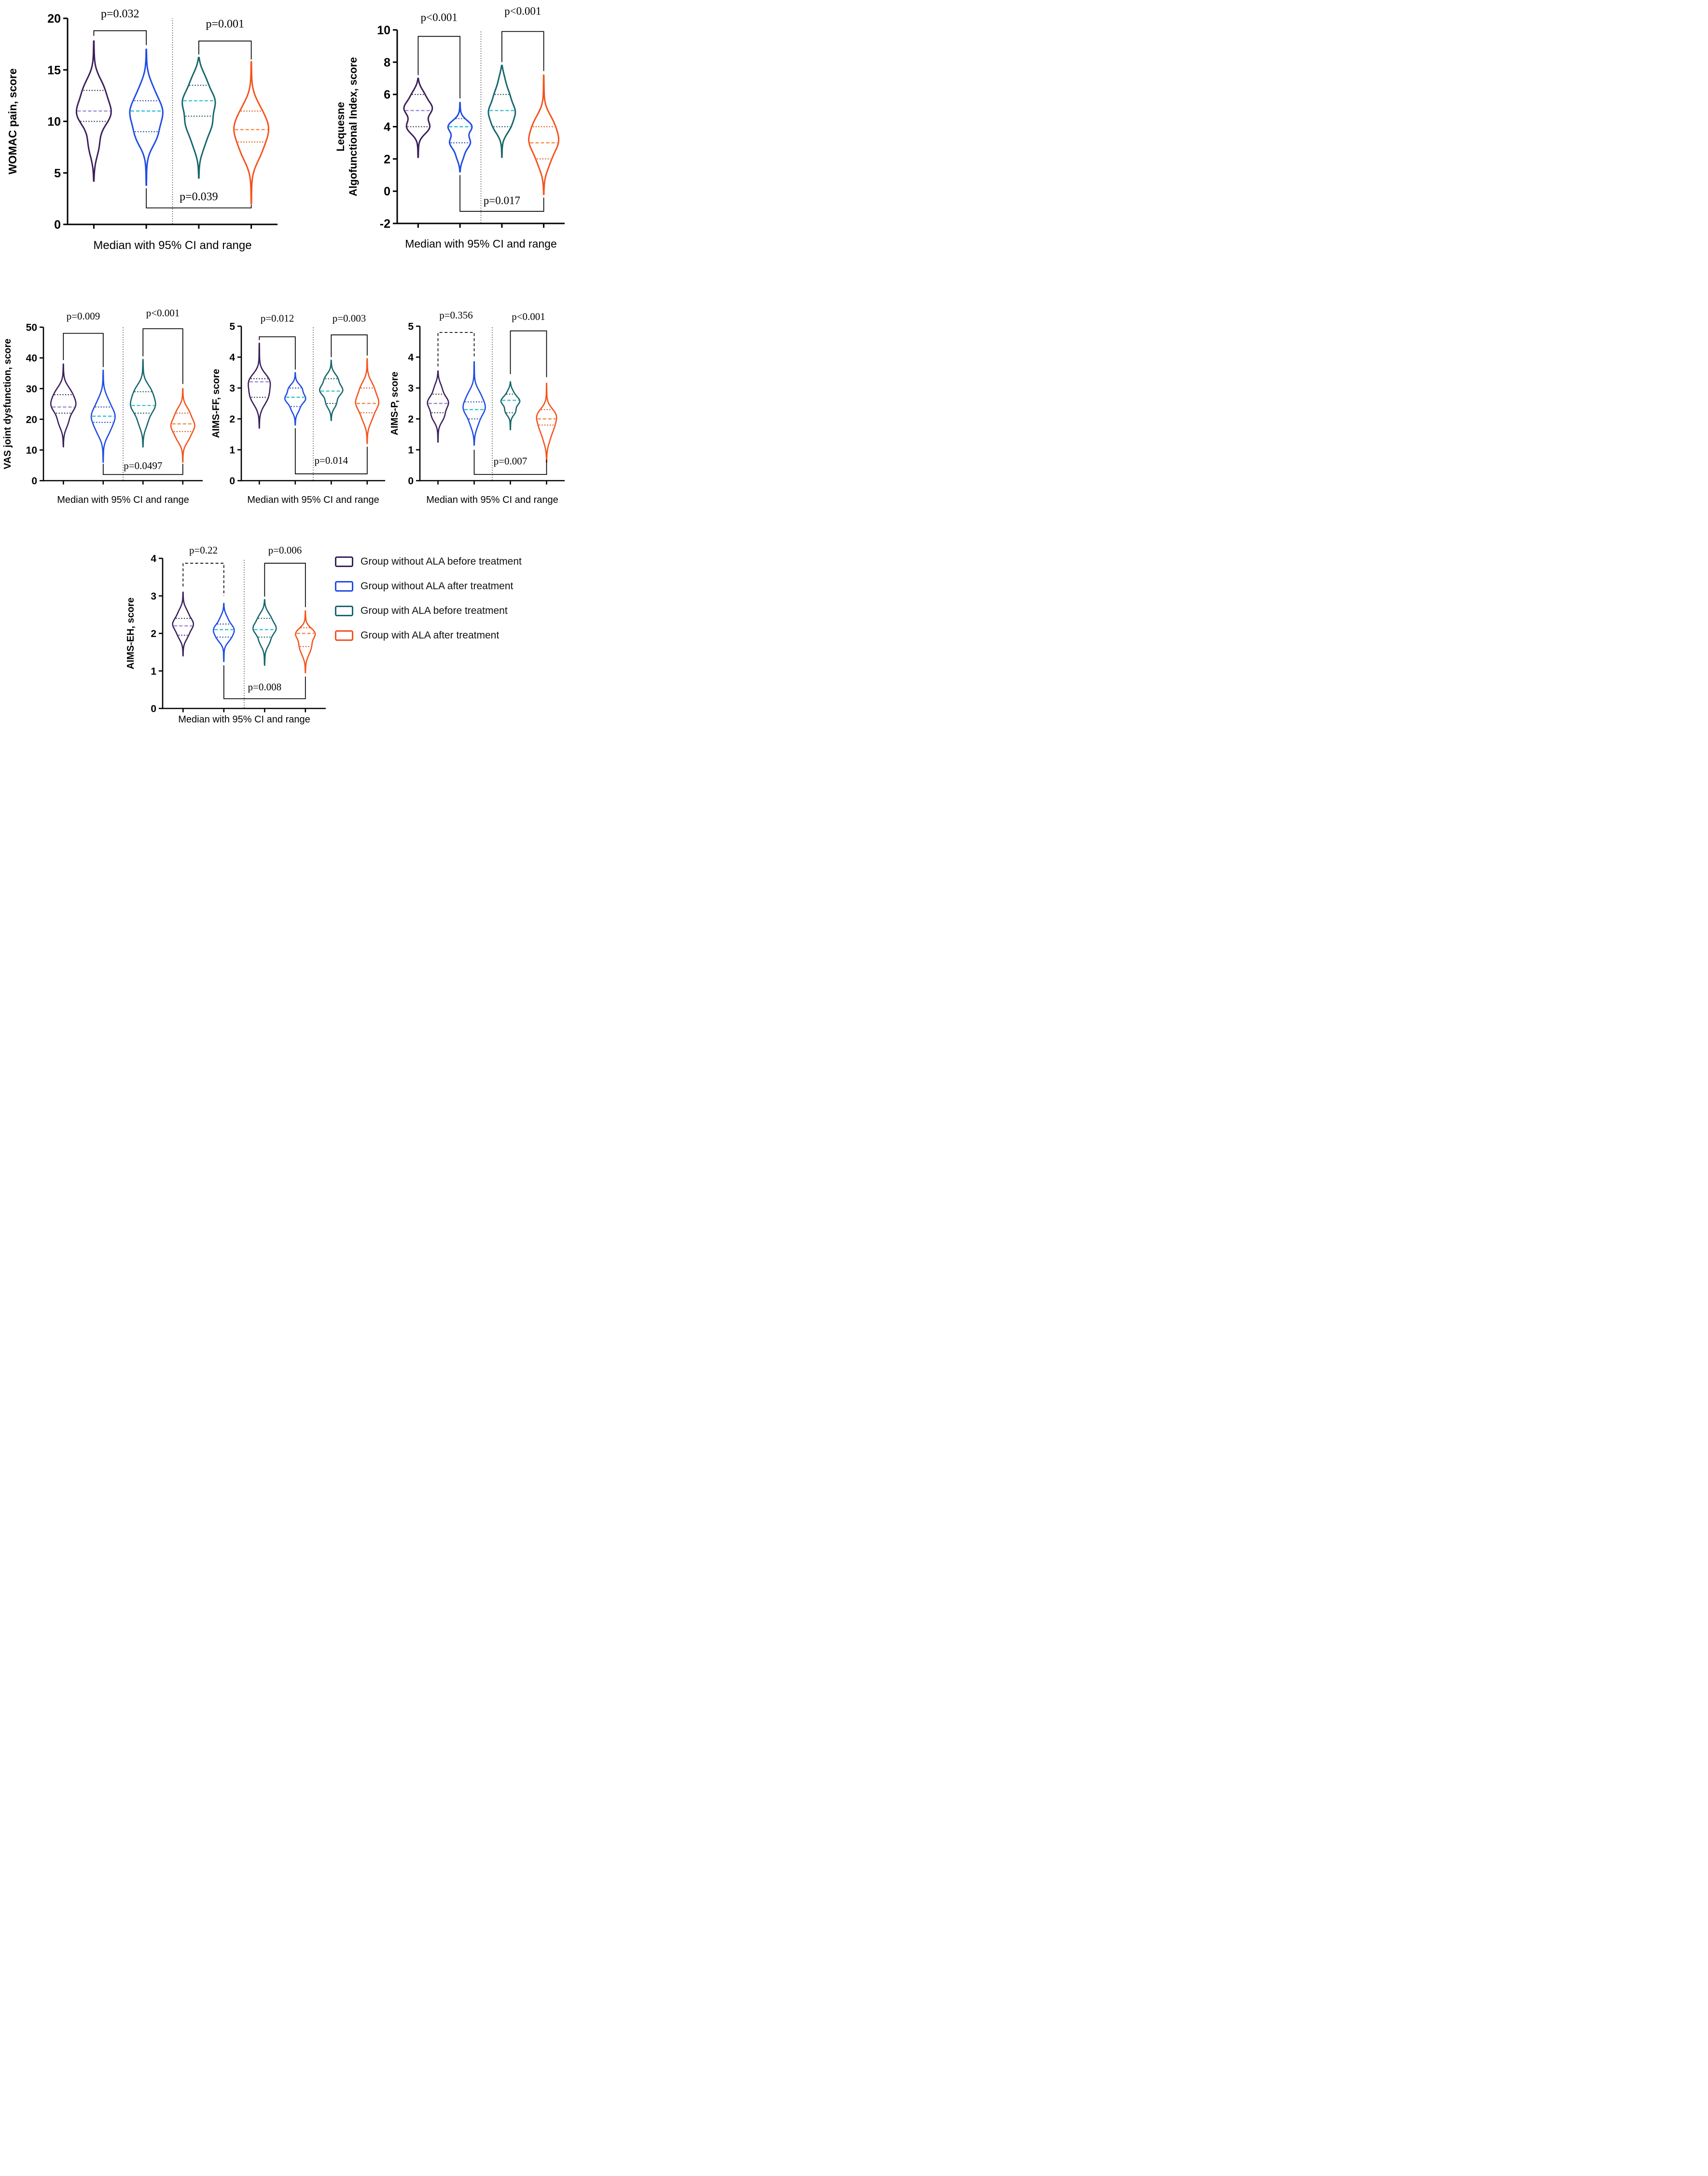 This screenshot has width=1708, height=2176. What do you see at coordinates (387, 95) in the screenshot?
I see `y-tick-label: 6` at bounding box center [387, 95].